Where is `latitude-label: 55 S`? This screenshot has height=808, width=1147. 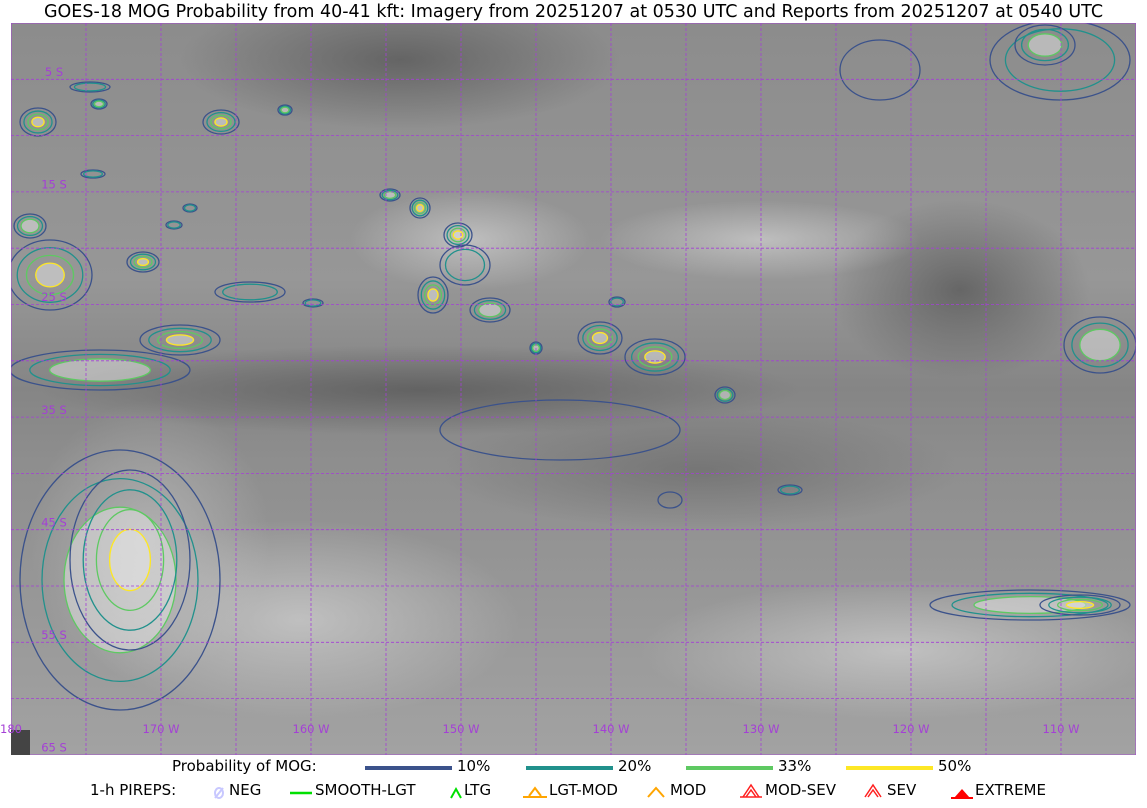
latitude-label: 55 S is located at coordinates (54, 635).